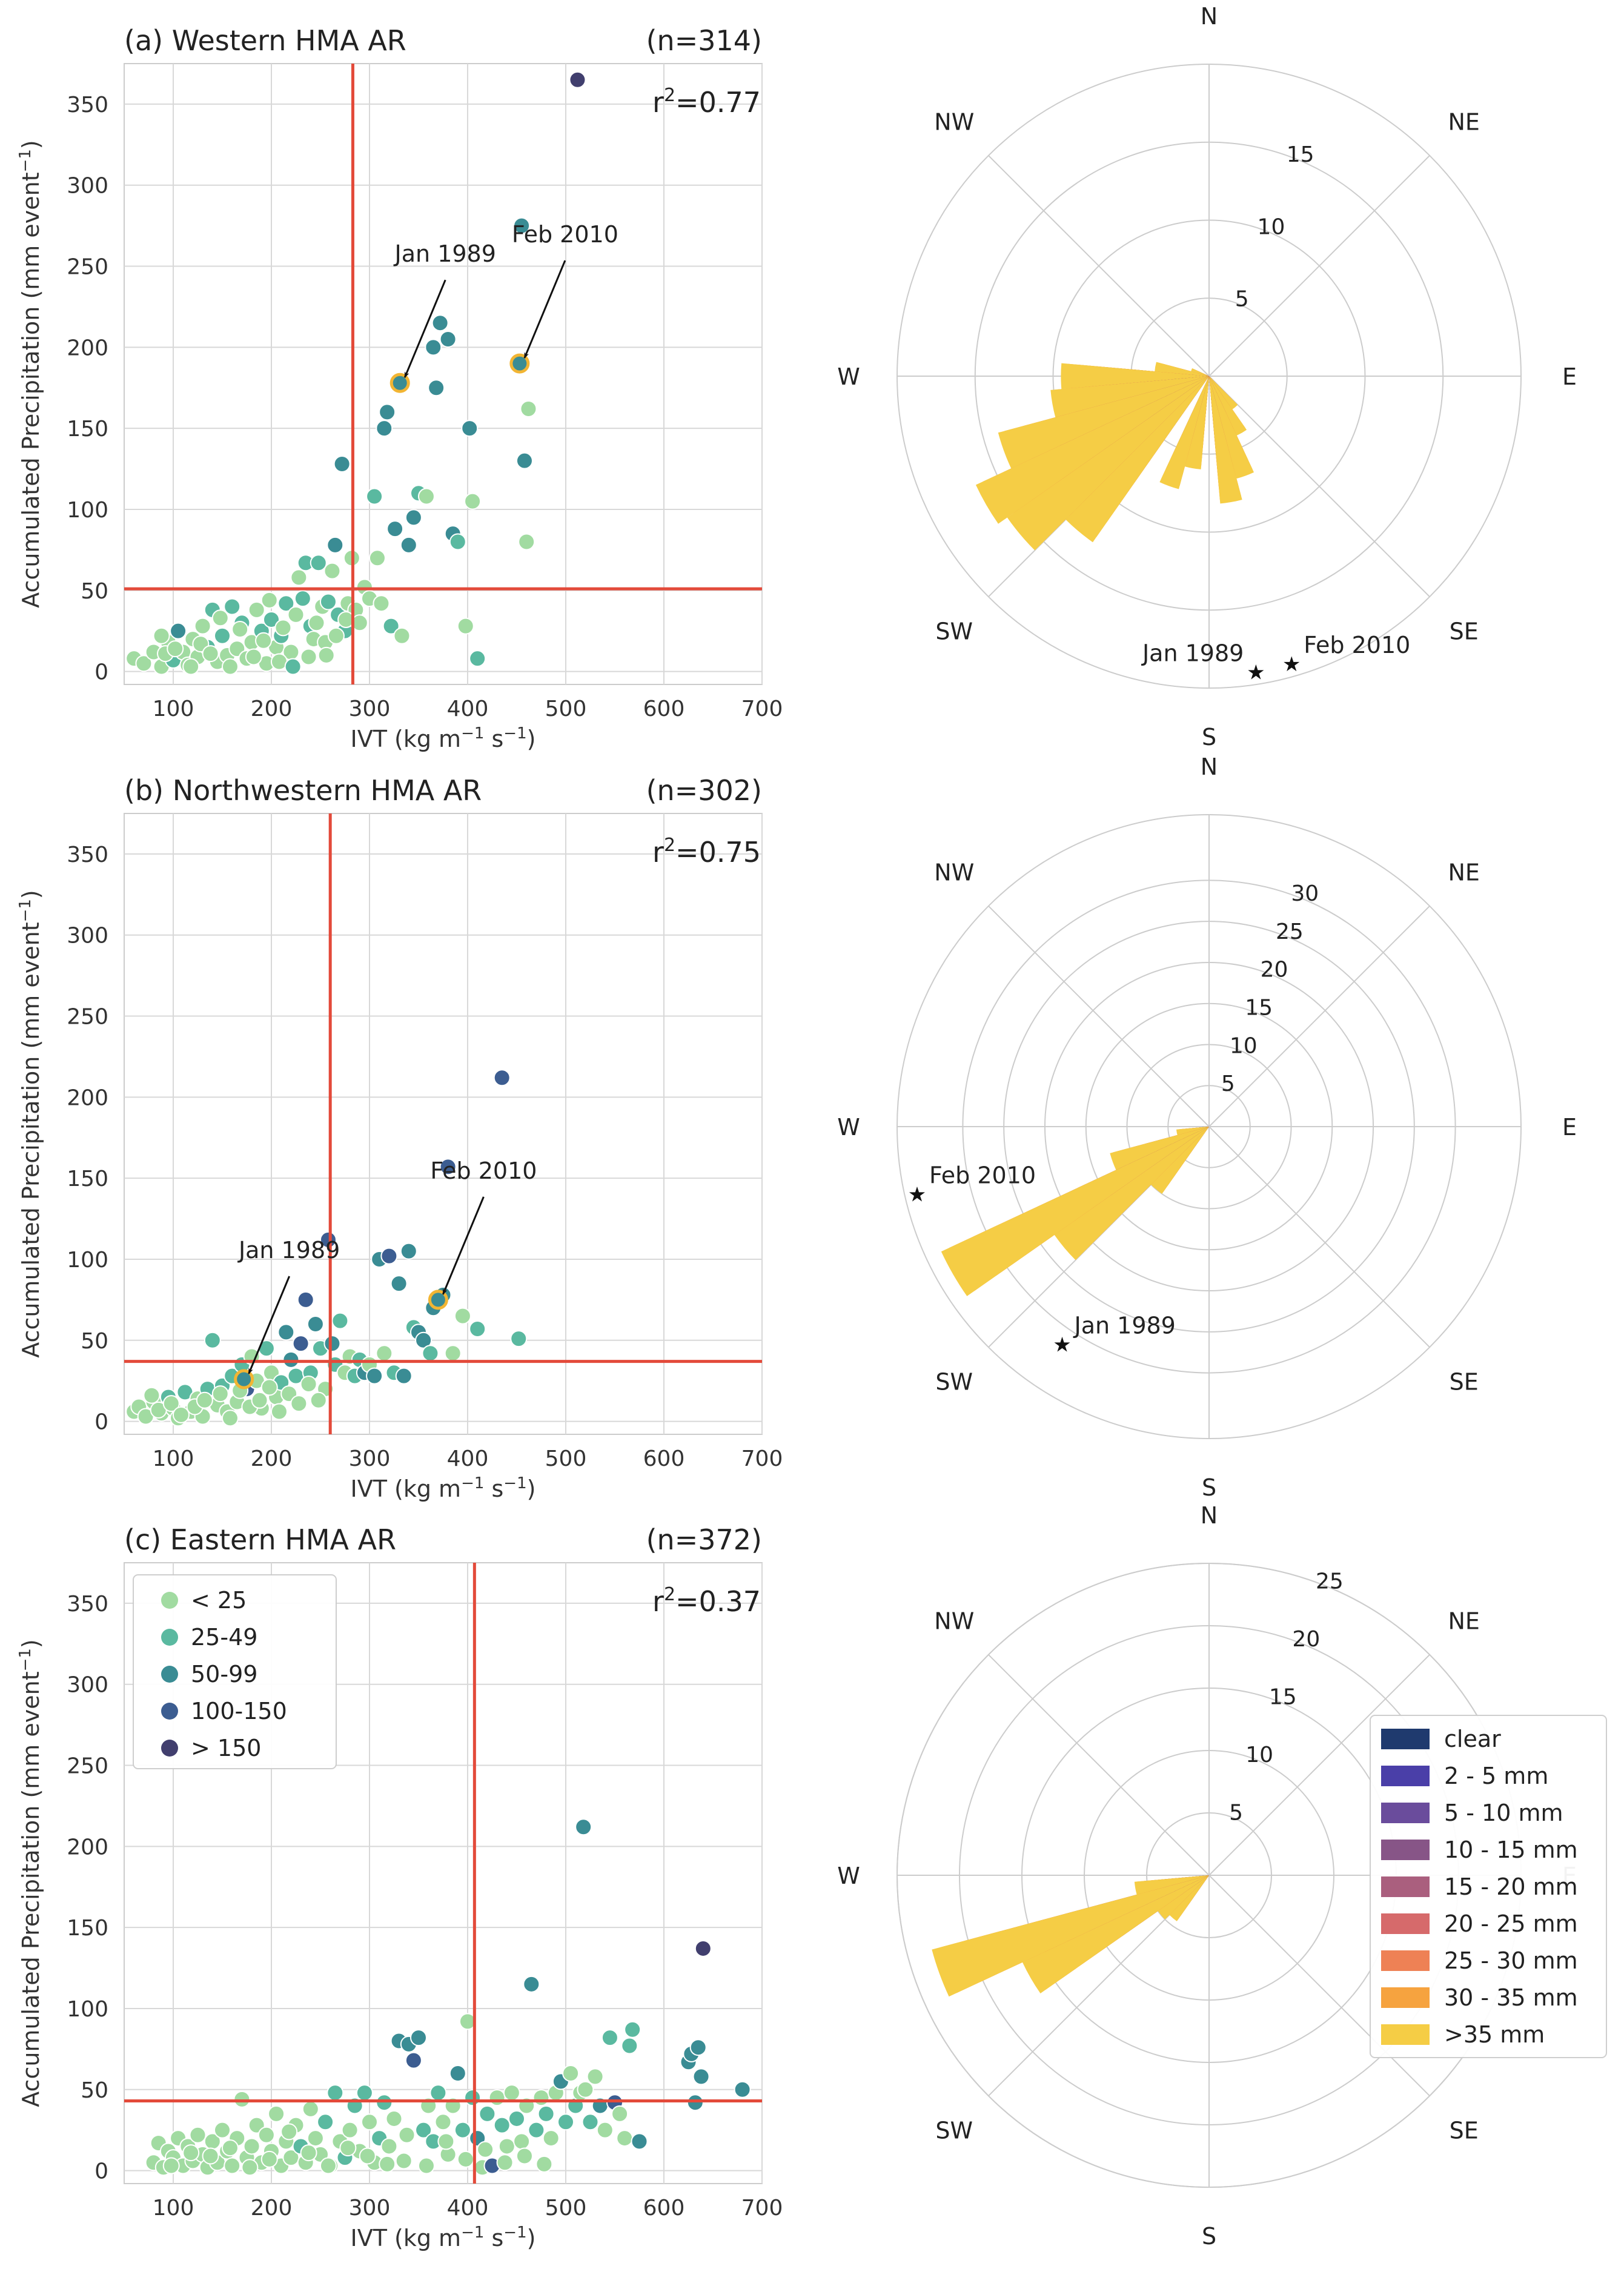 The width and height of the screenshot is (1624, 2292). I want to click on r-squared-label: r2=0.75, so click(706, 852).